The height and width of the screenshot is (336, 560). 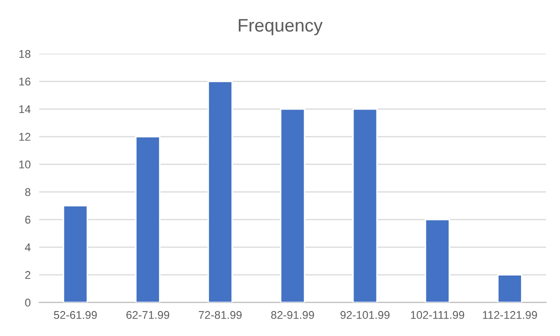 What do you see at coordinates (27, 192) in the screenshot?
I see `y-tick-label: 8` at bounding box center [27, 192].